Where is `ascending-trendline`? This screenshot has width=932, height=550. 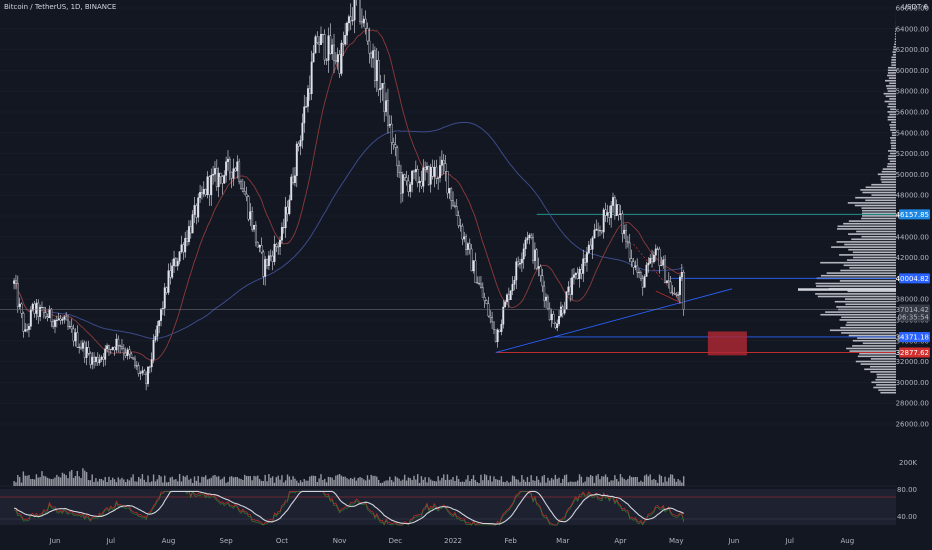 ascending-trendline is located at coordinates (614, 320).